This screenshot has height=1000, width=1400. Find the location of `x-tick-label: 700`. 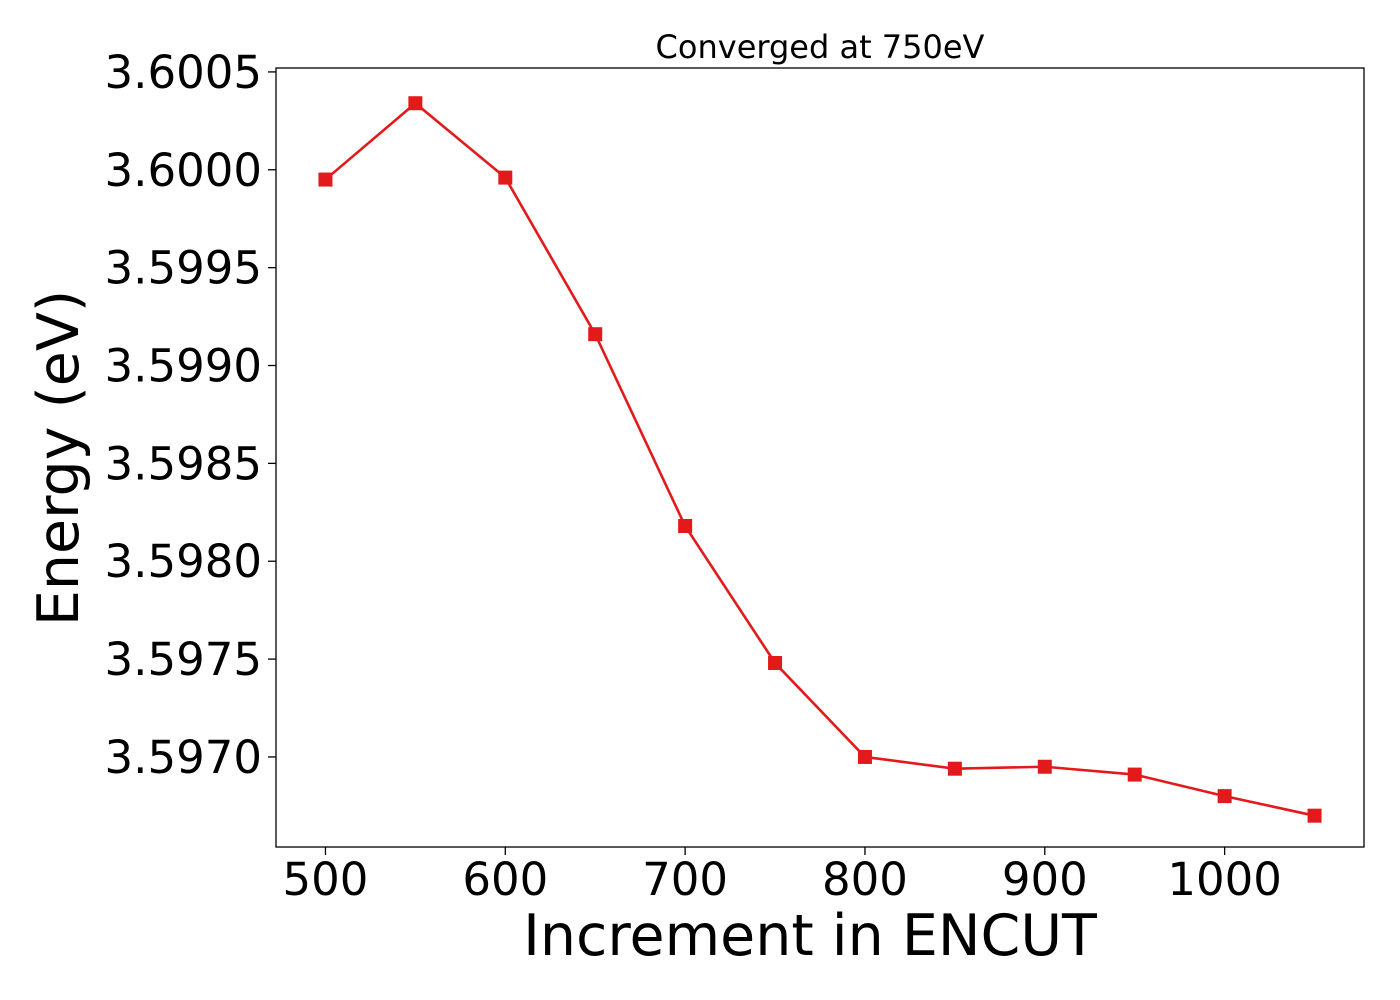

x-tick-label: 700 is located at coordinates (685, 879).